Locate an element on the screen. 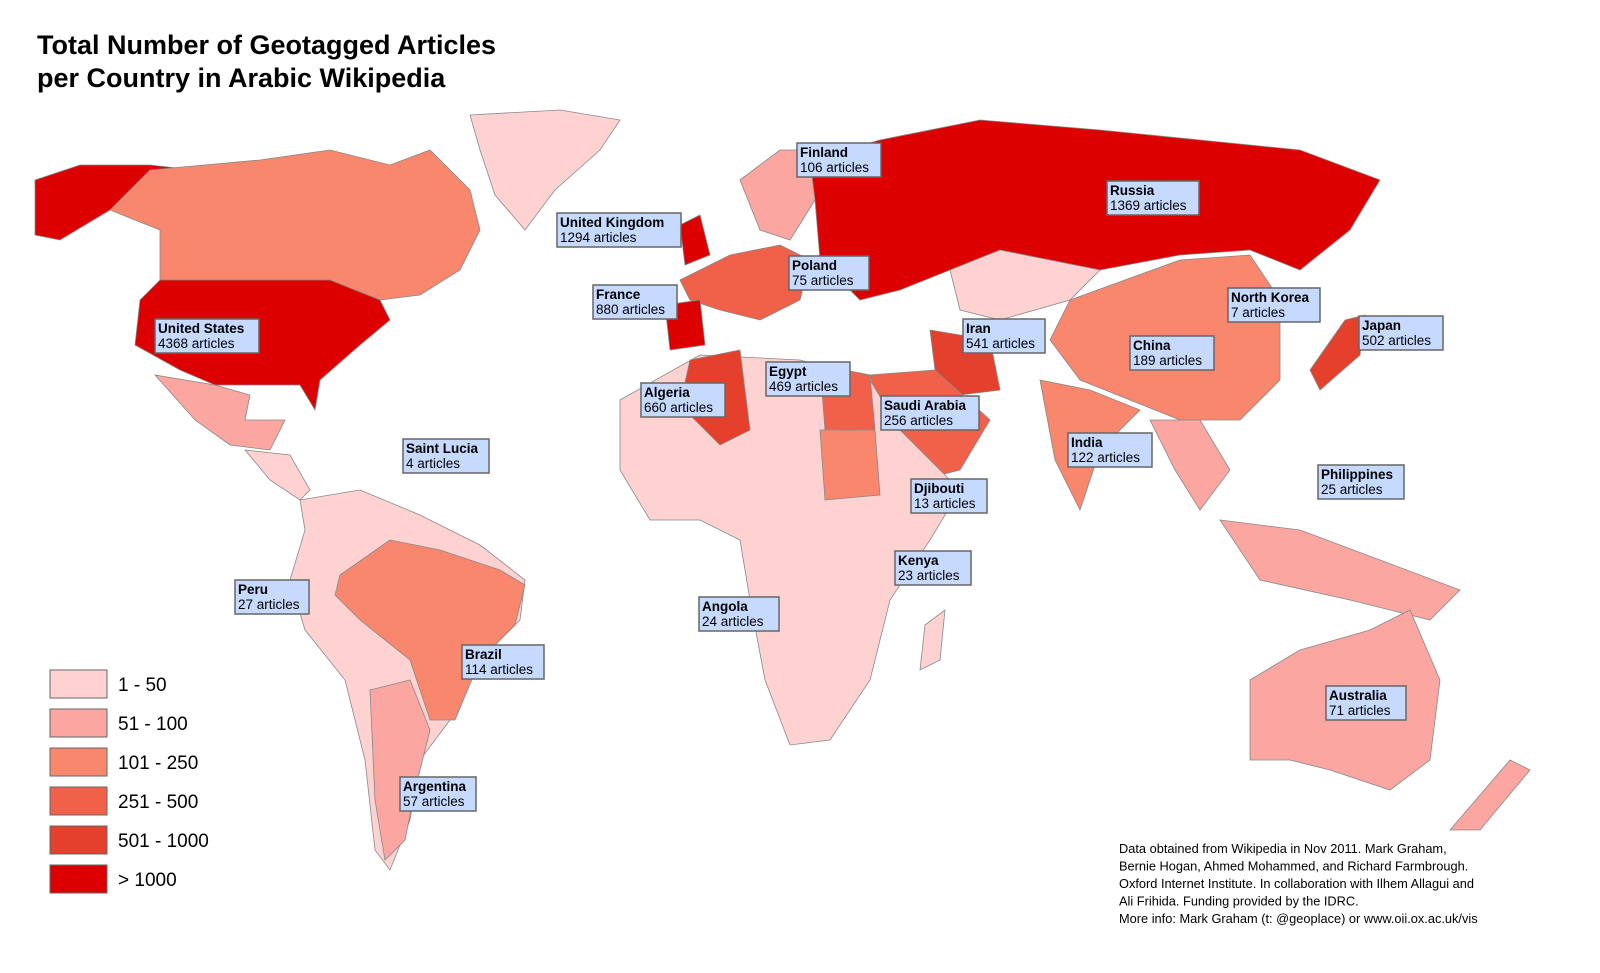 This screenshot has height=973, width=1600. map-title: per Country in Arabic Wikipedia is located at coordinates (241, 78).